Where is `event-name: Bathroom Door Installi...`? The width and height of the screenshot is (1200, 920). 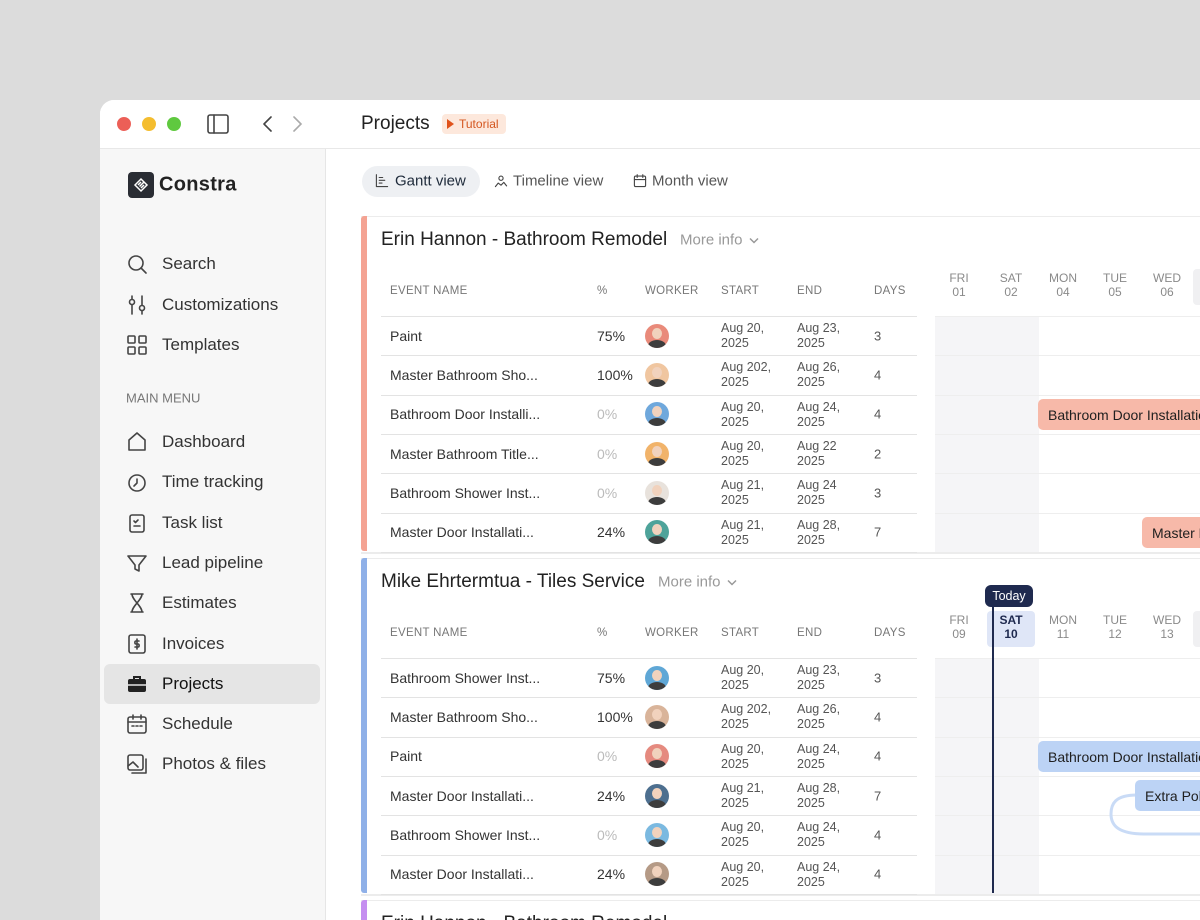
event-name: Bathroom Door Installi... is located at coordinates (465, 414).